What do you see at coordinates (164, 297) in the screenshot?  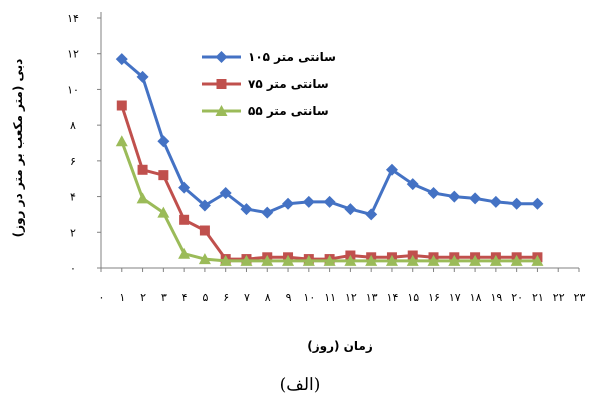 I see `x-tick-label: ۳` at bounding box center [164, 297].